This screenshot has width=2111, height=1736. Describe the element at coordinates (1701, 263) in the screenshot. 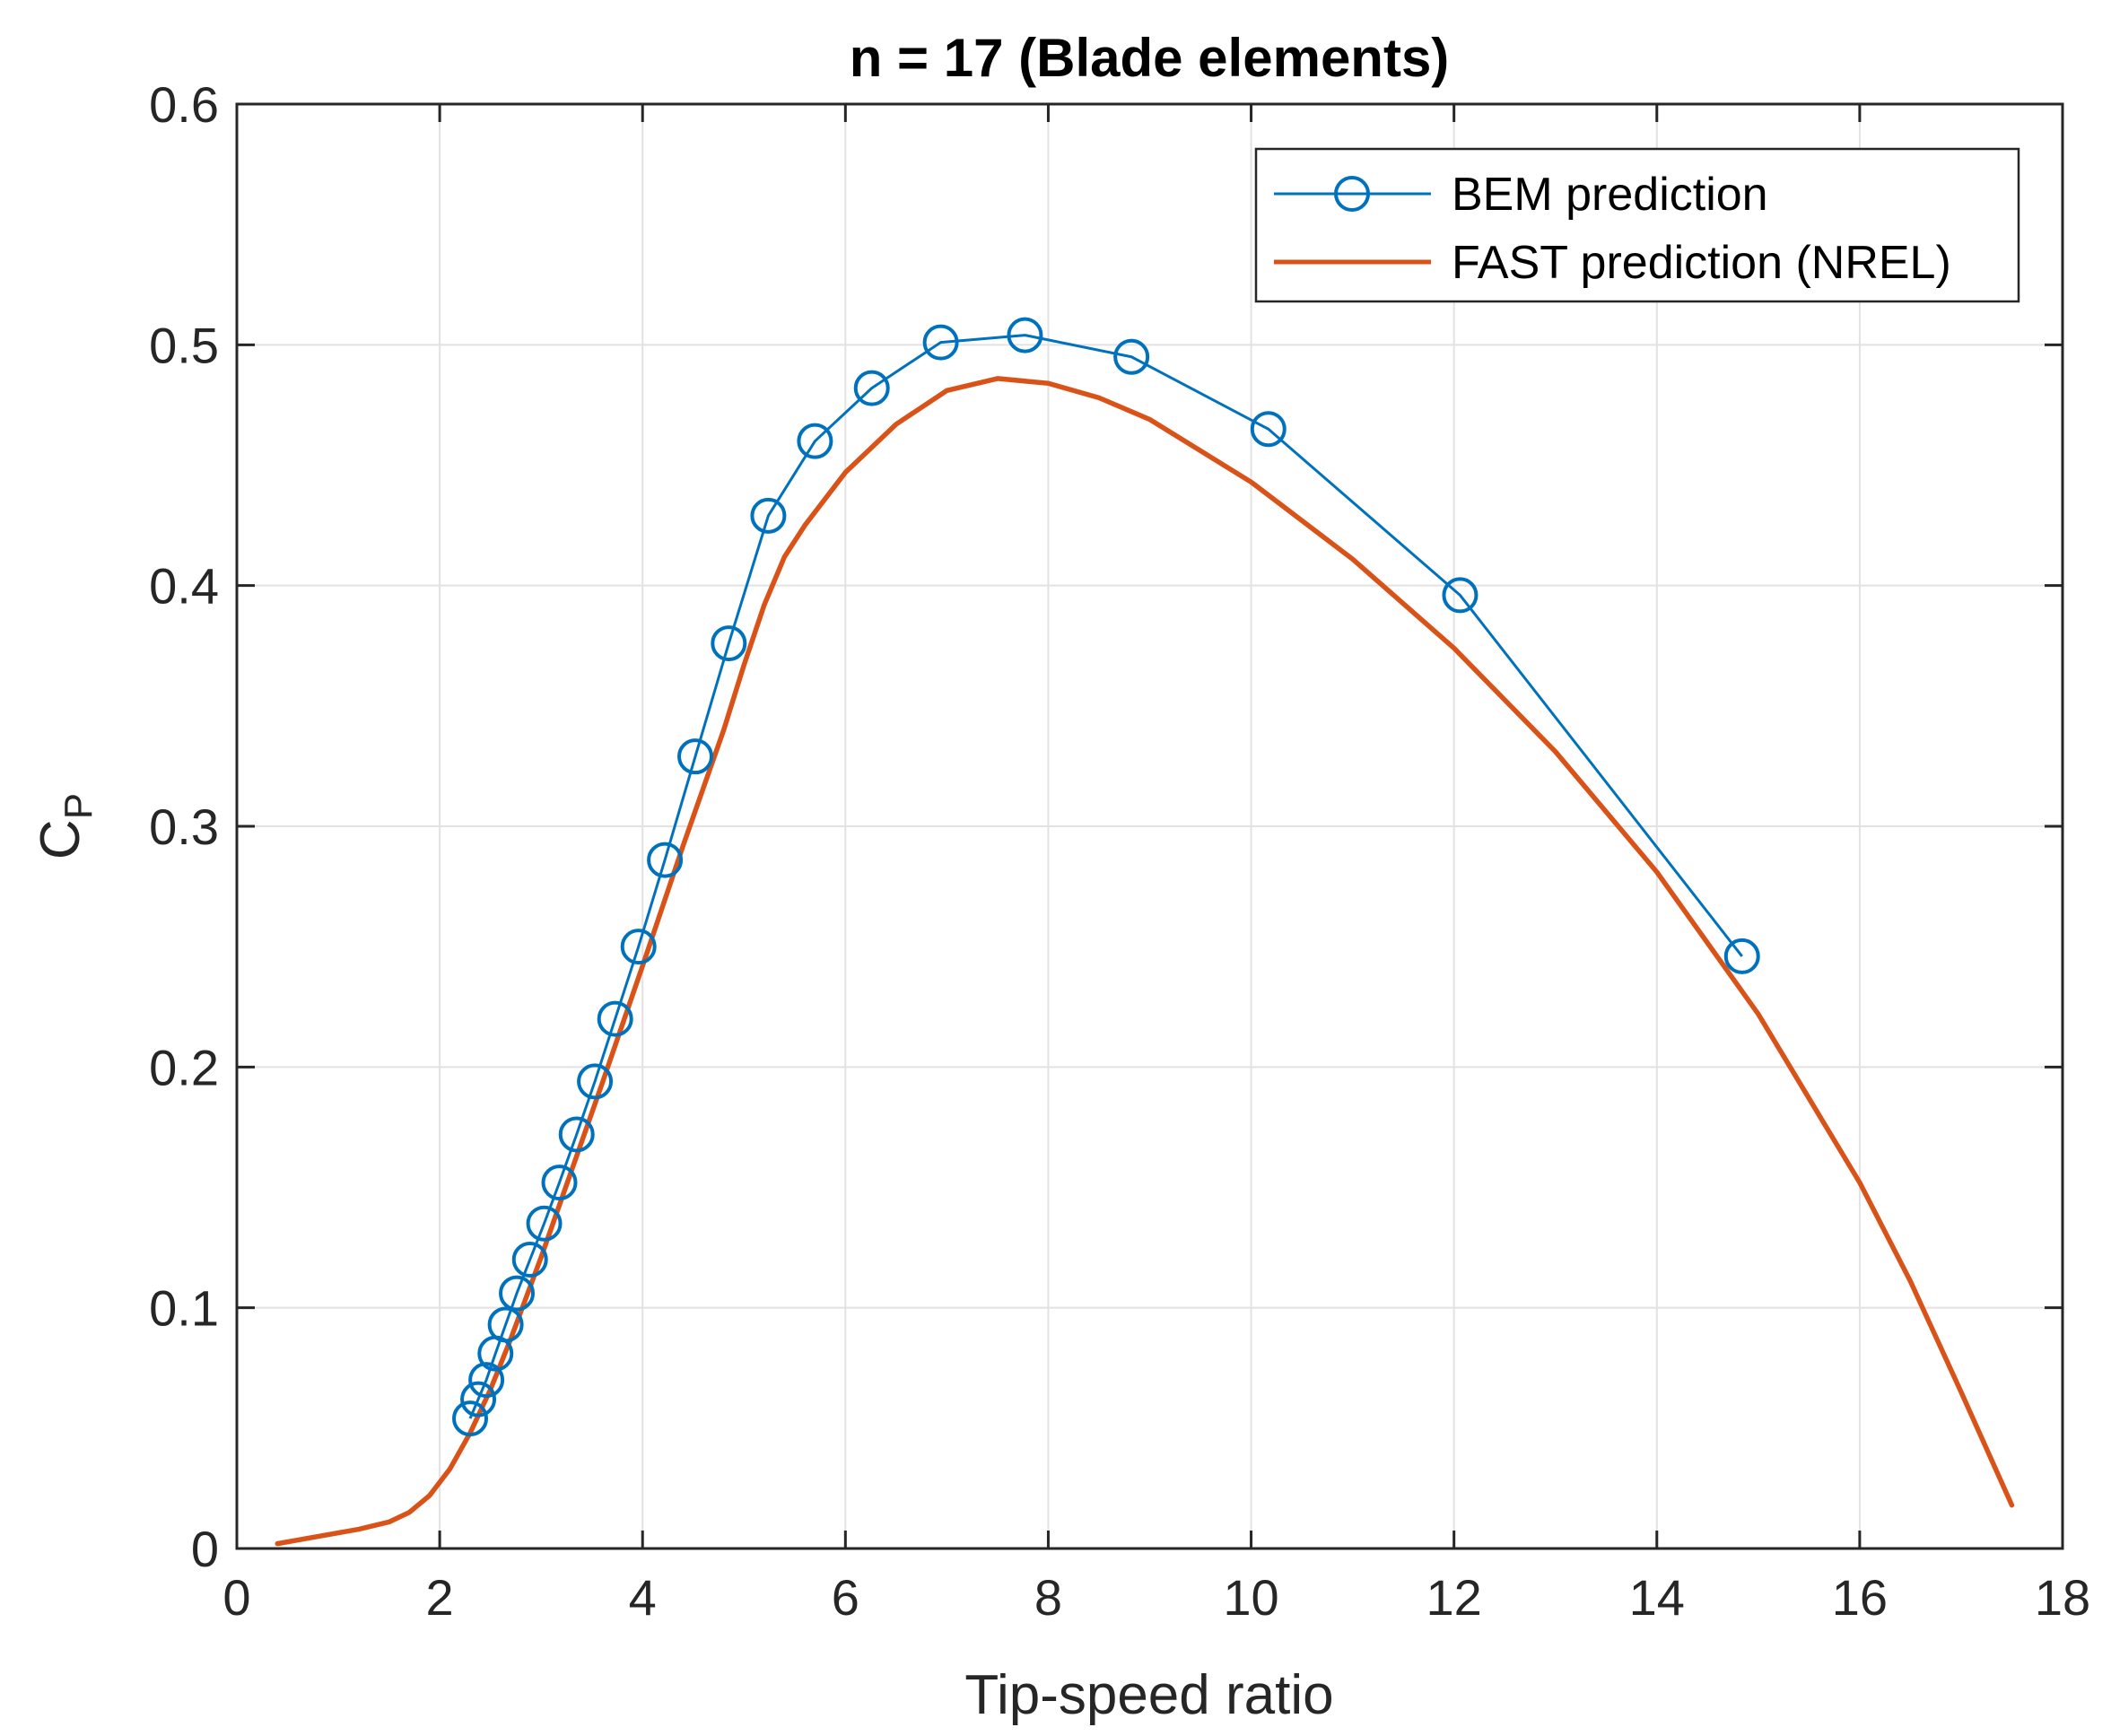

I see `legend-label-fast: FAST prediction (NREL)` at that location.